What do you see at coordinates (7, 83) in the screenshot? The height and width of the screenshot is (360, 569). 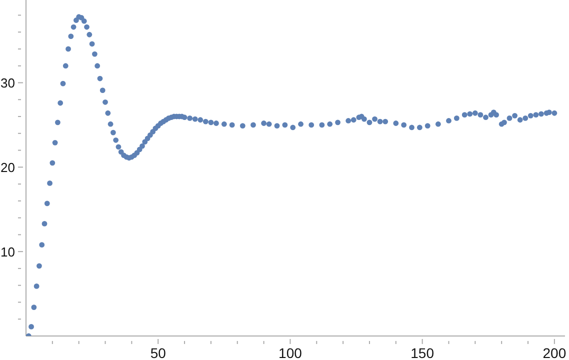 I see `y-tick-label: 30` at bounding box center [7, 83].